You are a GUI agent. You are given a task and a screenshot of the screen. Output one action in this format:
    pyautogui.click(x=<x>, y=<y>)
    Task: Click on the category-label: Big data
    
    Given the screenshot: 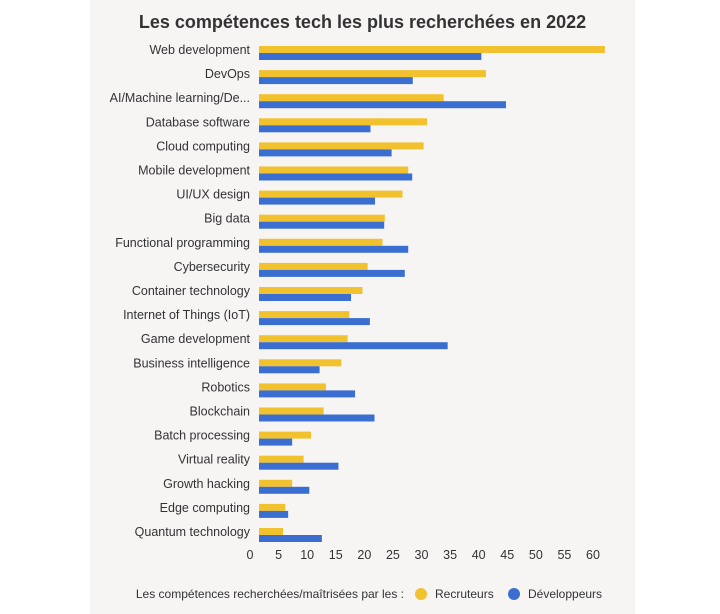 What is the action you would take?
    pyautogui.click(x=227, y=219)
    